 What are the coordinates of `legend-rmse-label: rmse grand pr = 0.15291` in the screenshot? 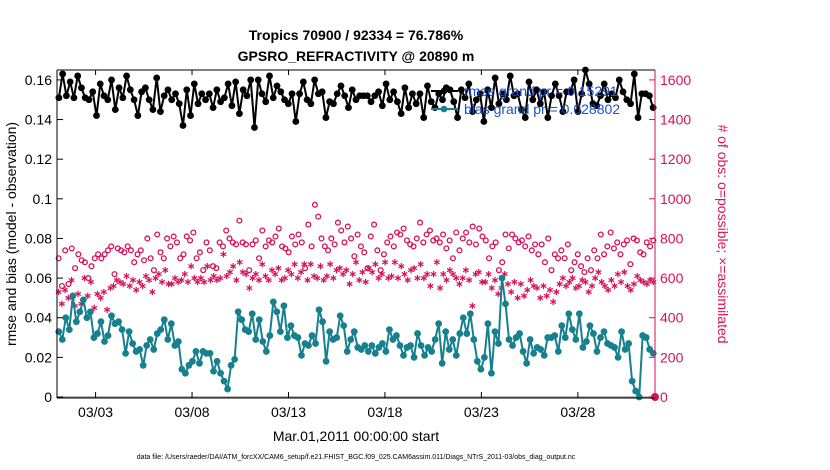 It's located at (541, 91).